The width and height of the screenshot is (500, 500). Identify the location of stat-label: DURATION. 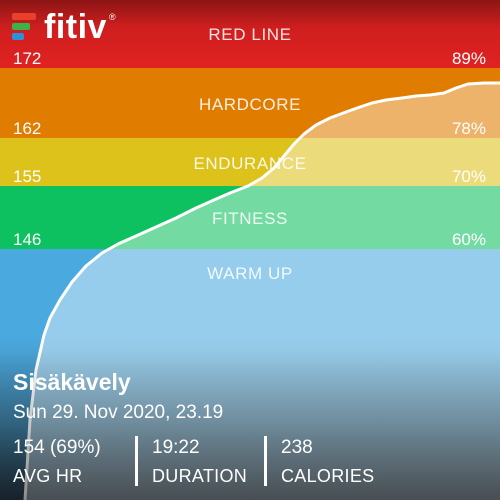
(200, 476).